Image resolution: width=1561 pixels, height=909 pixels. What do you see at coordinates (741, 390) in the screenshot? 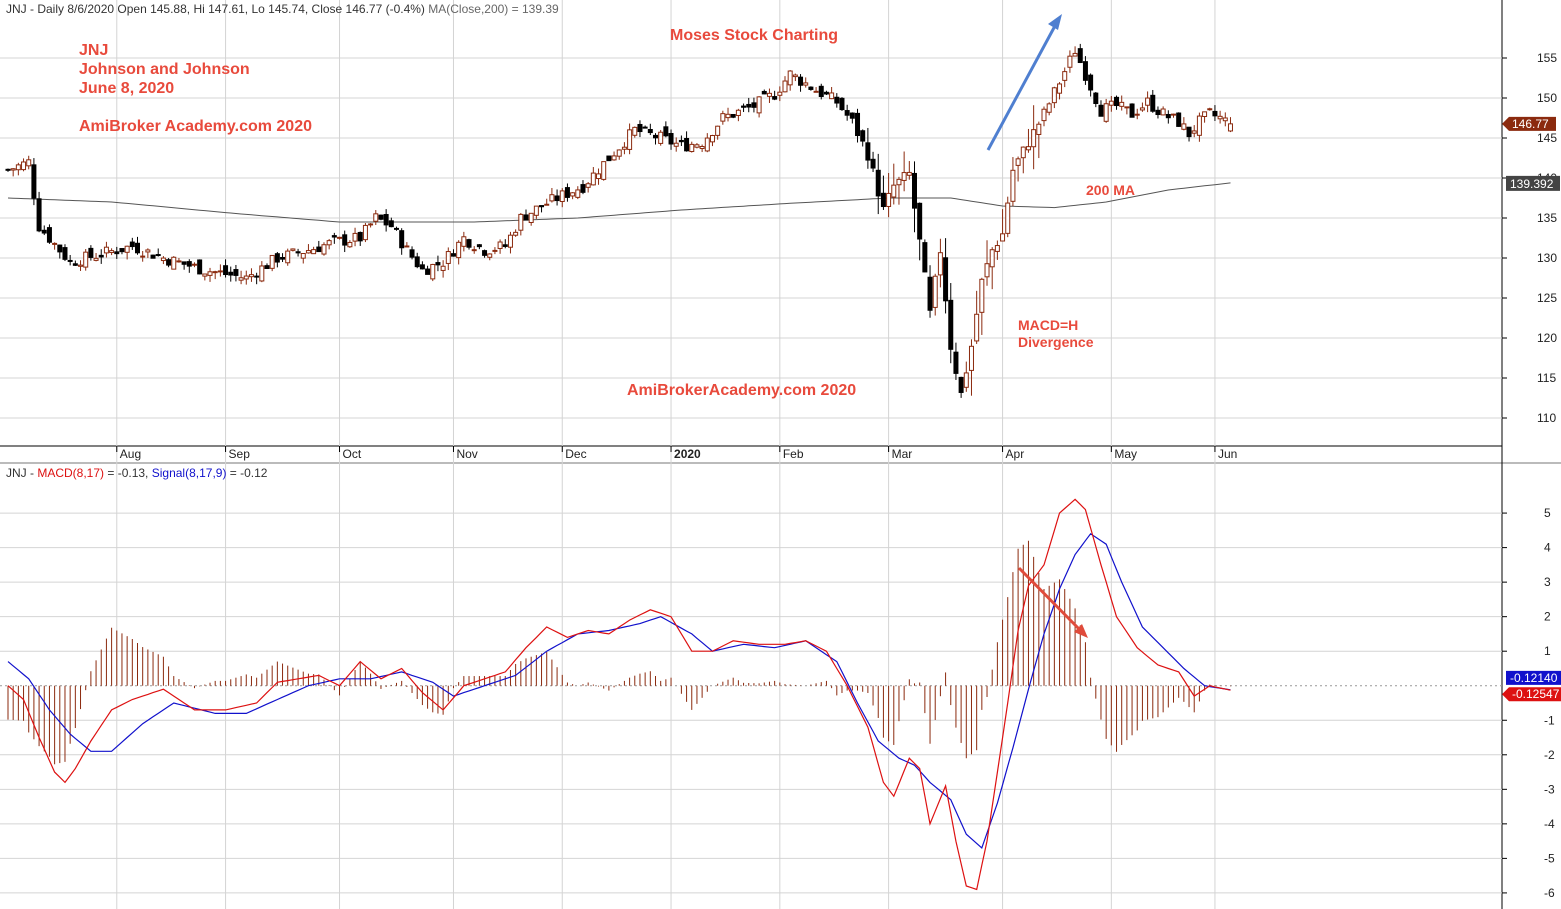
I see `annotation-brand-center: AmiBrokerAcademy.com 2020` at bounding box center [741, 390].